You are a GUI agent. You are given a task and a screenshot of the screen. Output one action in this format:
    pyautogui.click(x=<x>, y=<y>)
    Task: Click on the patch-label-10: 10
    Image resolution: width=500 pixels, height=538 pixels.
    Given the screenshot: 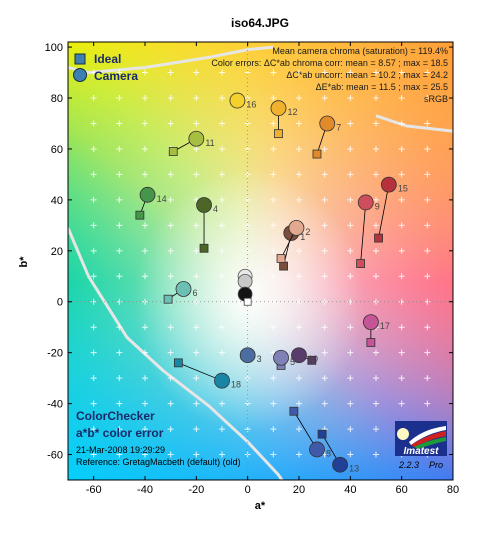 What is the action you would take?
    pyautogui.click(x=313, y=359)
    